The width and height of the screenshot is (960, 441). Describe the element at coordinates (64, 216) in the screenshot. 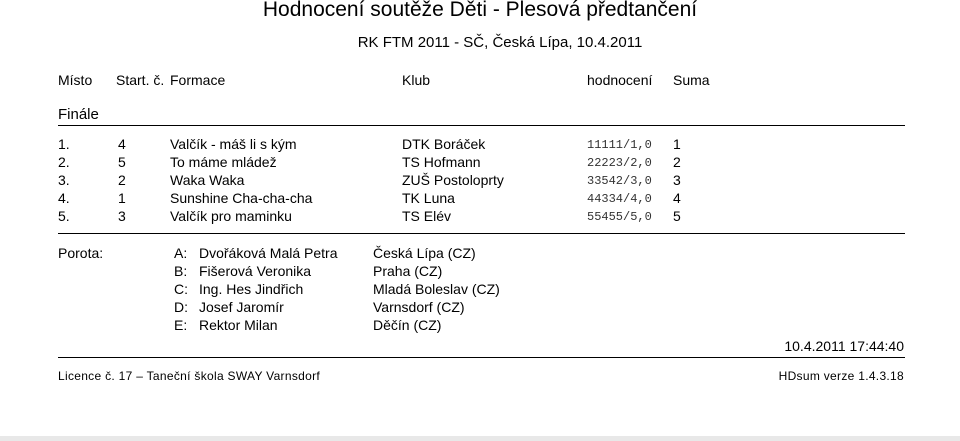

I see `place: 5.` at that location.